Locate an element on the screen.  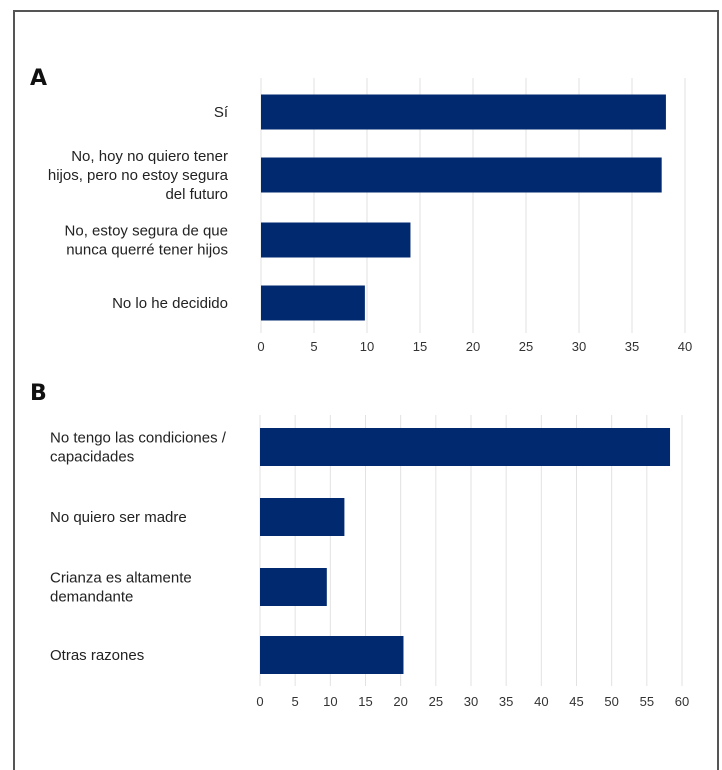
x-tick-label-b-10: 50 is located at coordinates (611, 701).